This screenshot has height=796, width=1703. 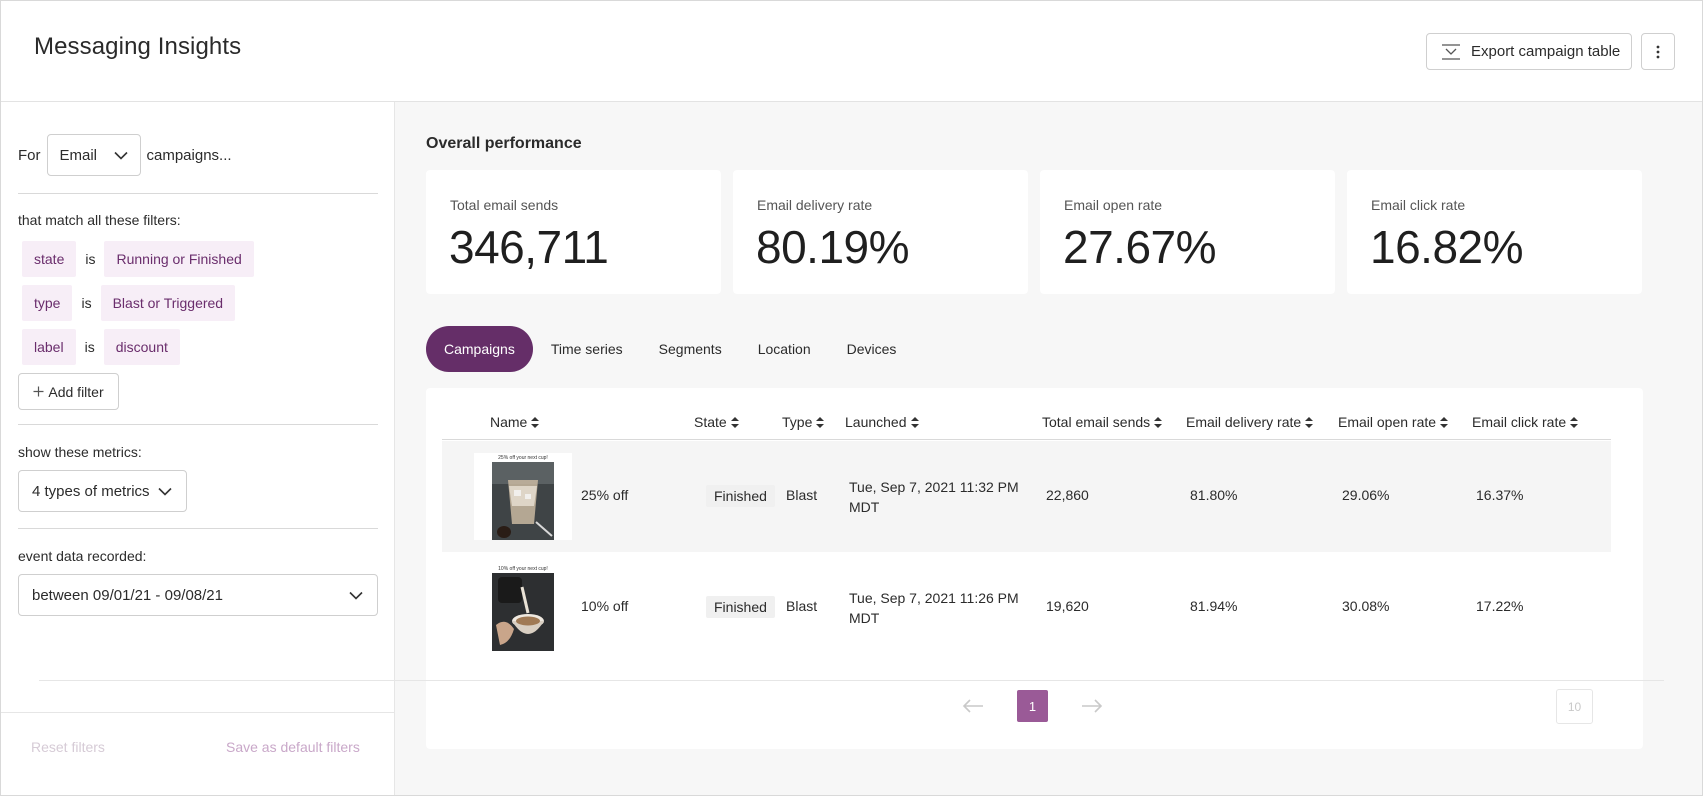 I want to click on kpi-card-click-rate: Email click rate 16.82%, so click(x=1494, y=232).